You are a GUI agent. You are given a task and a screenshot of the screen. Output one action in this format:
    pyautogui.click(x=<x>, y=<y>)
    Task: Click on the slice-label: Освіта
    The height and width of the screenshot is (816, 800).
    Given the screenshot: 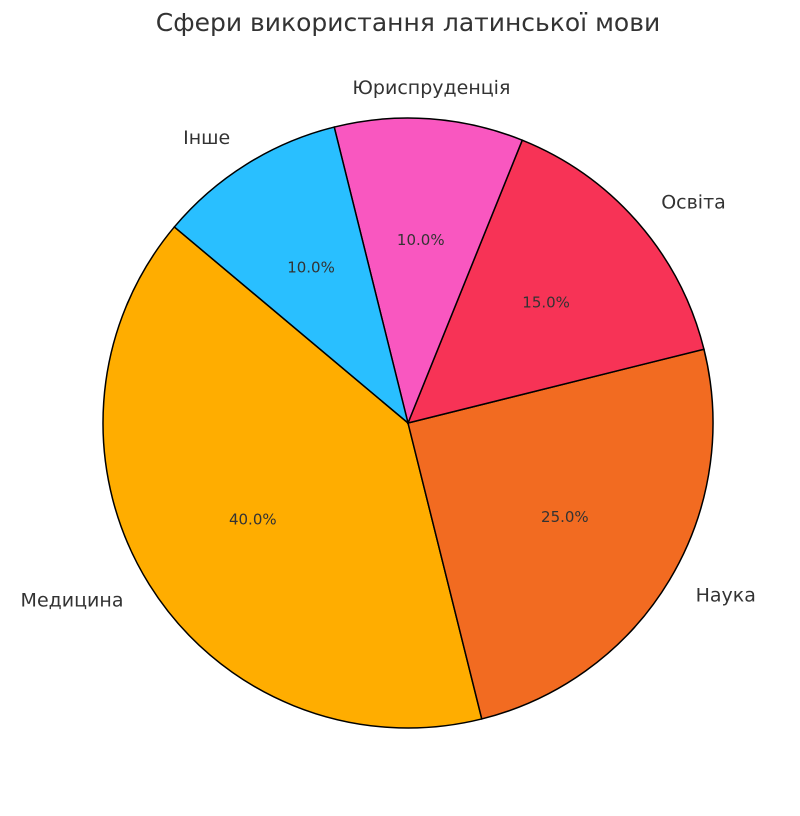 What is the action you would take?
    pyautogui.click(x=693, y=202)
    